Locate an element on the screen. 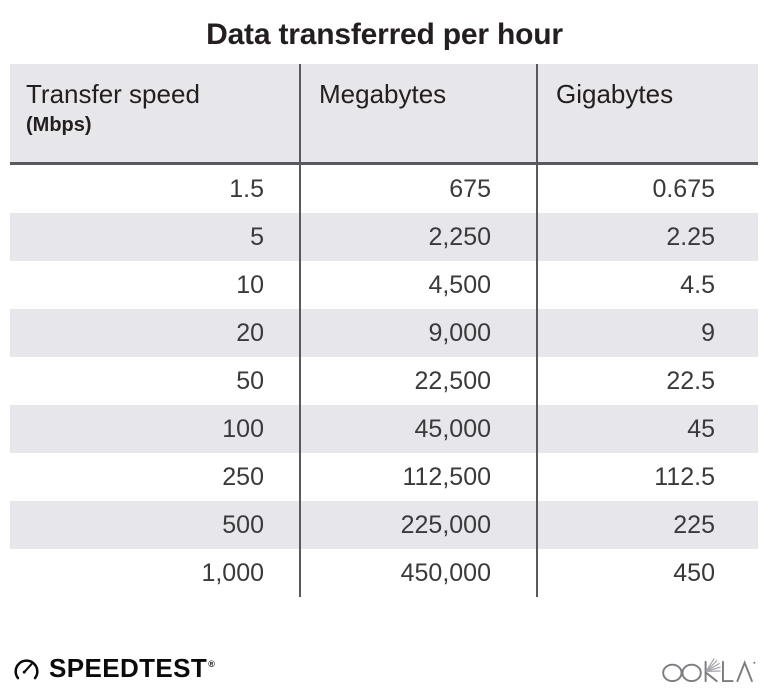 Image resolution: width=769 pixels, height=698 pixels. speedtest-trademark: ® is located at coordinates (212, 663).